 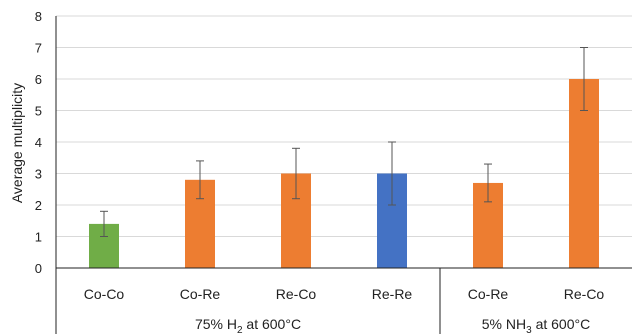 I want to click on group-label: 75% H2 at 600°C, so click(x=248, y=325).